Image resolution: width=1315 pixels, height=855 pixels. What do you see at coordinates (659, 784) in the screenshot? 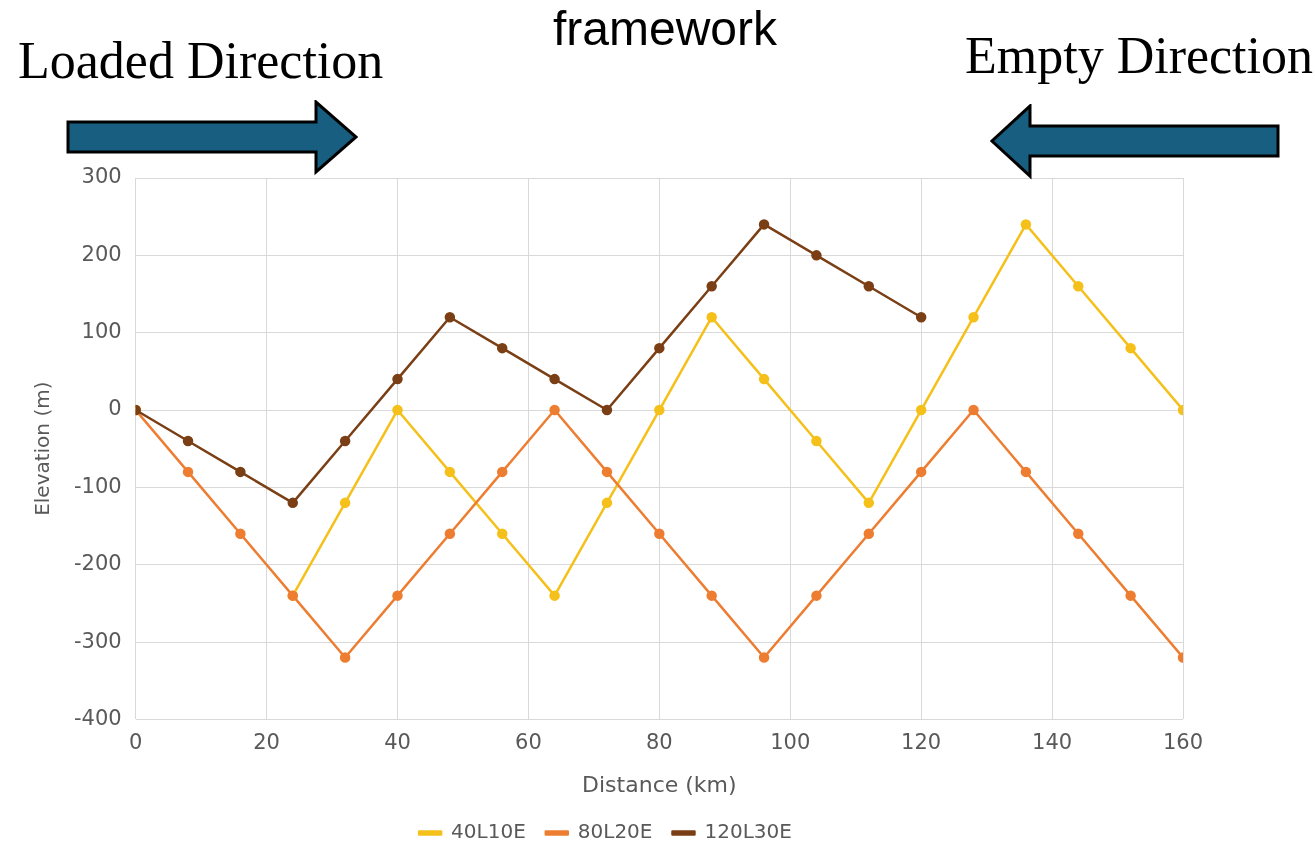
I see `x-axis-title: Distance (km)` at bounding box center [659, 784].